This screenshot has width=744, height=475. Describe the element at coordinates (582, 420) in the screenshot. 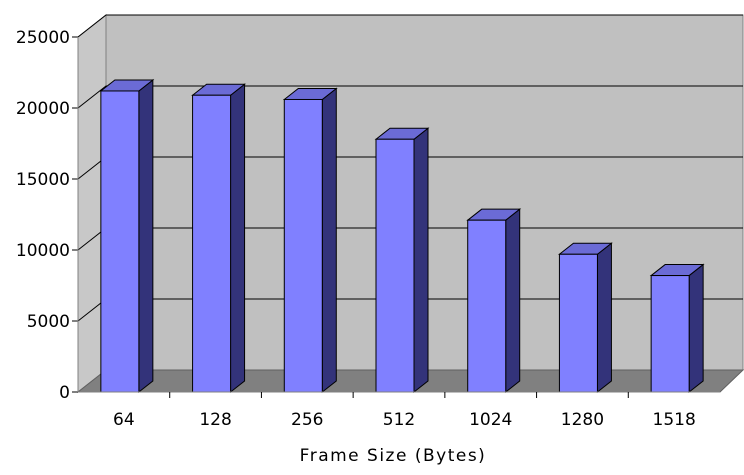

I see `x-tick-label: 1280` at that location.